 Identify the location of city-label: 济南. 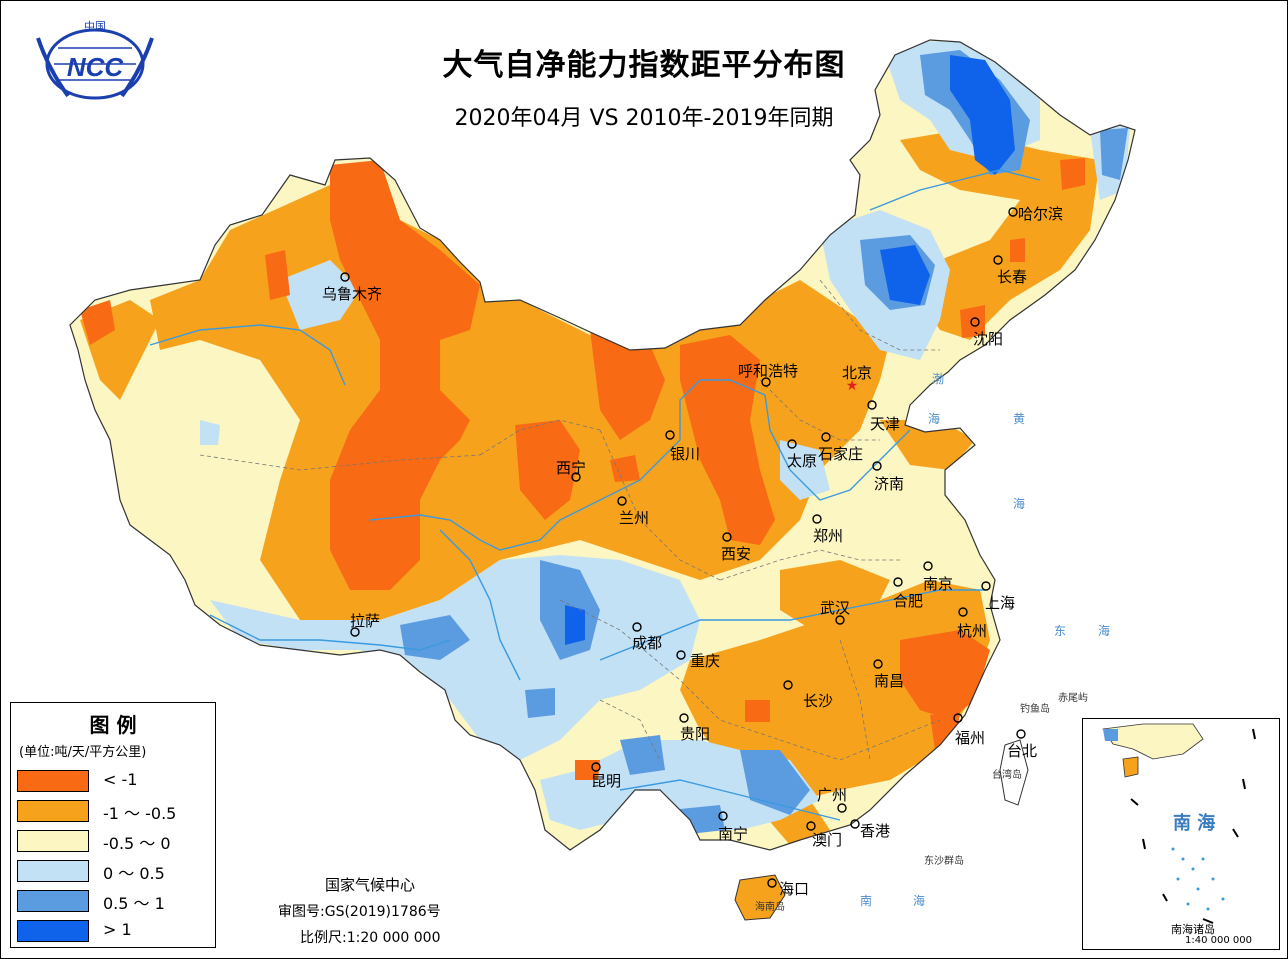
(889, 484).